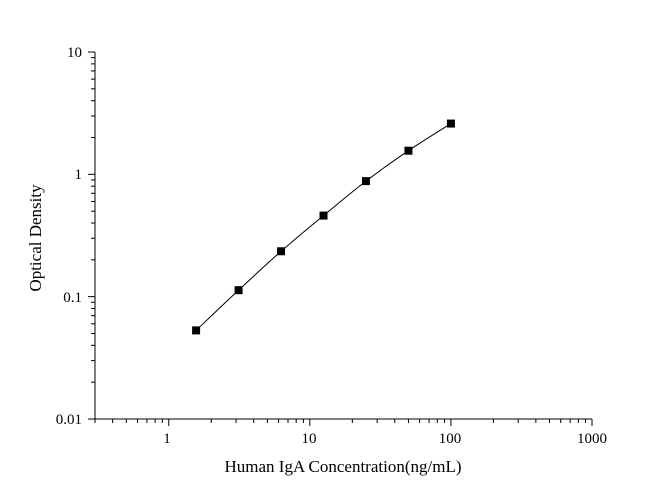 This screenshot has width=663, height=495. What do you see at coordinates (69, 420) in the screenshot?
I see `y-tick-label: 0.01` at bounding box center [69, 420].